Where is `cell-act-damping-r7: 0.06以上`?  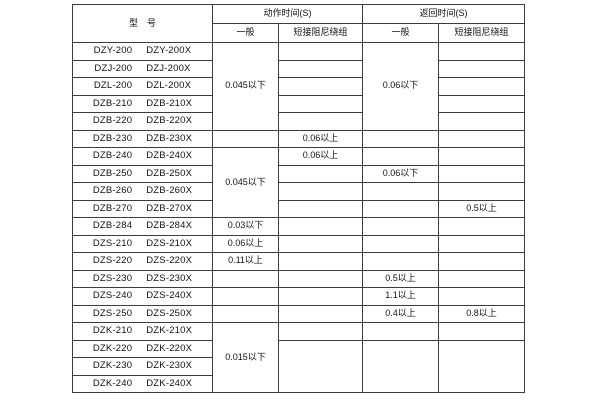 cell-act-damping-r7: 0.06以上 is located at coordinates (320, 156).